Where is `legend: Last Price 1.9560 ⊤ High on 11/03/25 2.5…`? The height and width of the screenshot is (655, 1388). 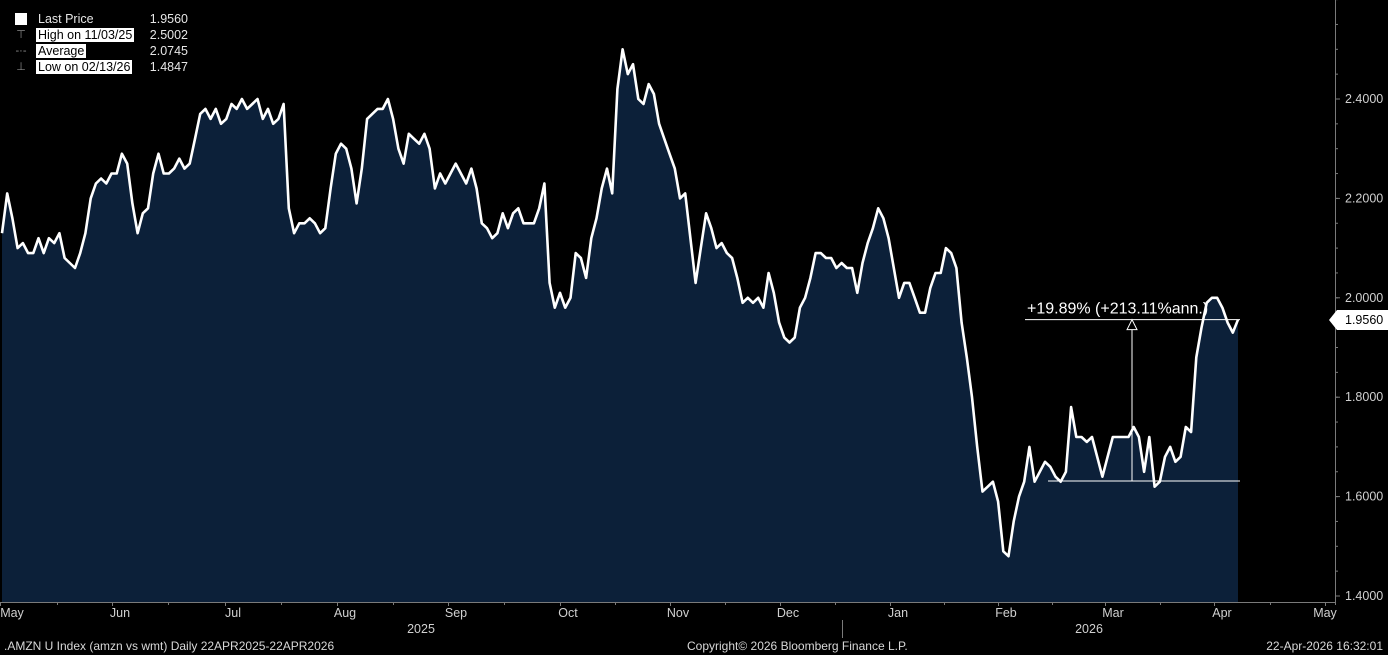
legend: Last Price 1.9560 ⊤ High on 11/03/25 2.5… is located at coordinates (100, 43).